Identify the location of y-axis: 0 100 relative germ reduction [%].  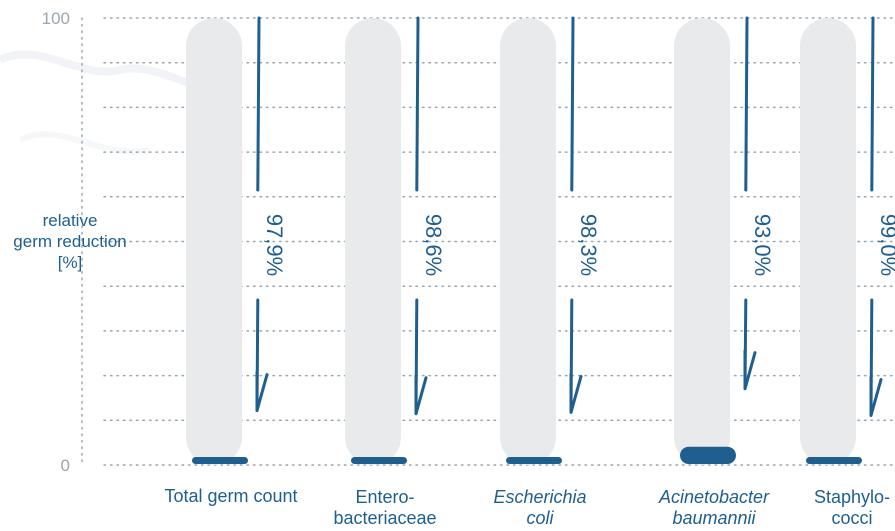
(69, 242).